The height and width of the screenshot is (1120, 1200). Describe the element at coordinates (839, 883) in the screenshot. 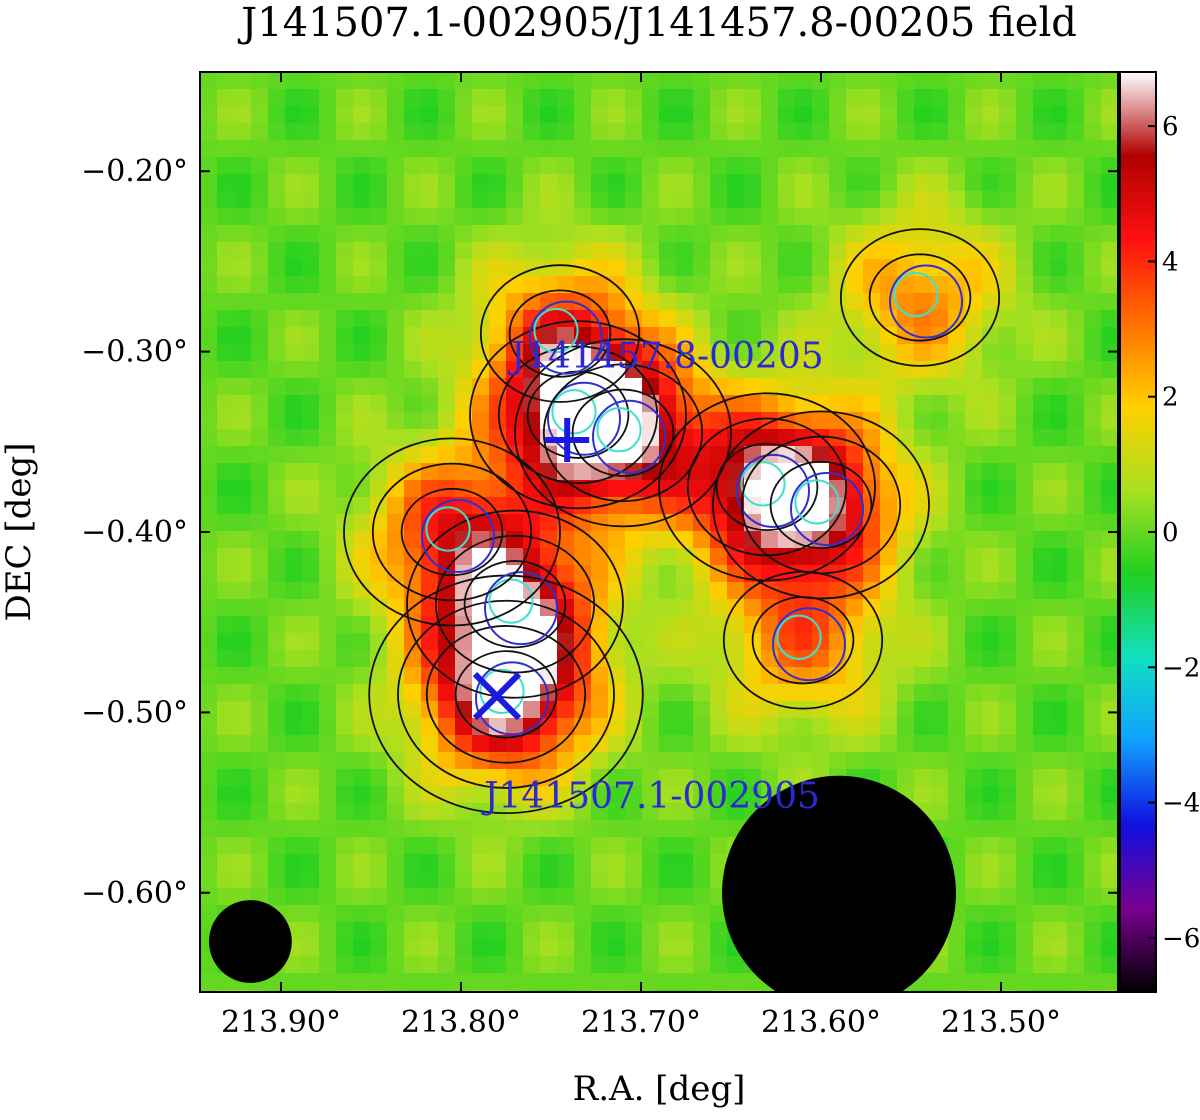

I see `masked-region` at that location.